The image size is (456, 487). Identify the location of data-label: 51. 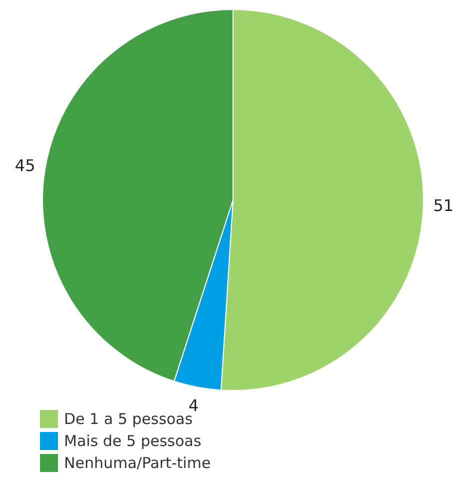
(443, 205).